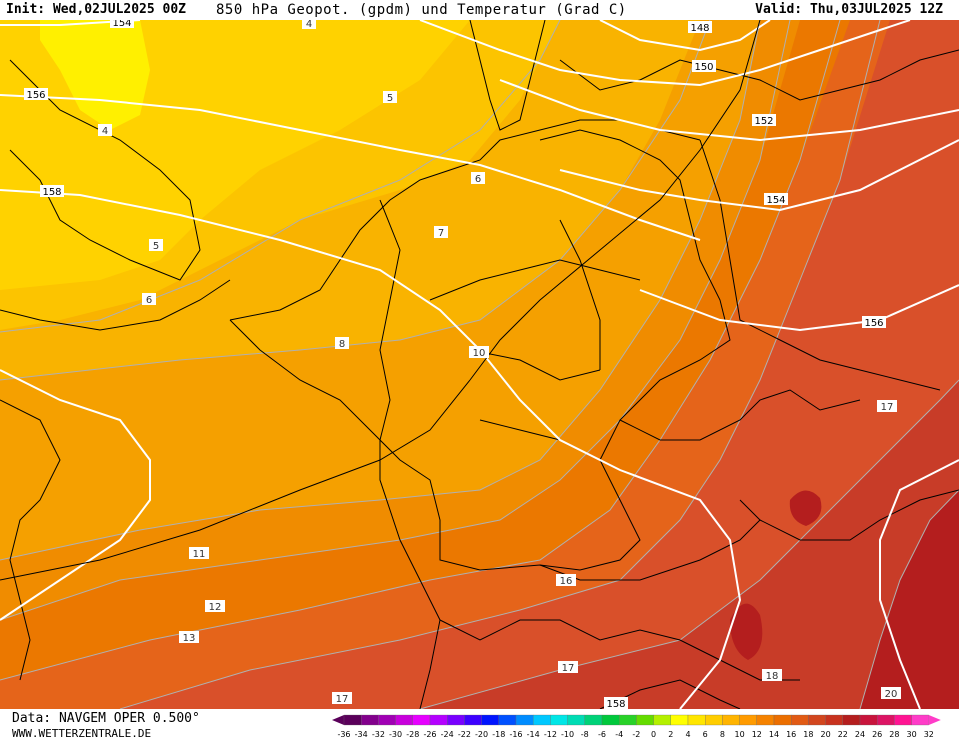 This screenshot has height=741, width=959. Describe the element at coordinates (30, 540) in the screenshot. I see `coastline-france-west` at that location.